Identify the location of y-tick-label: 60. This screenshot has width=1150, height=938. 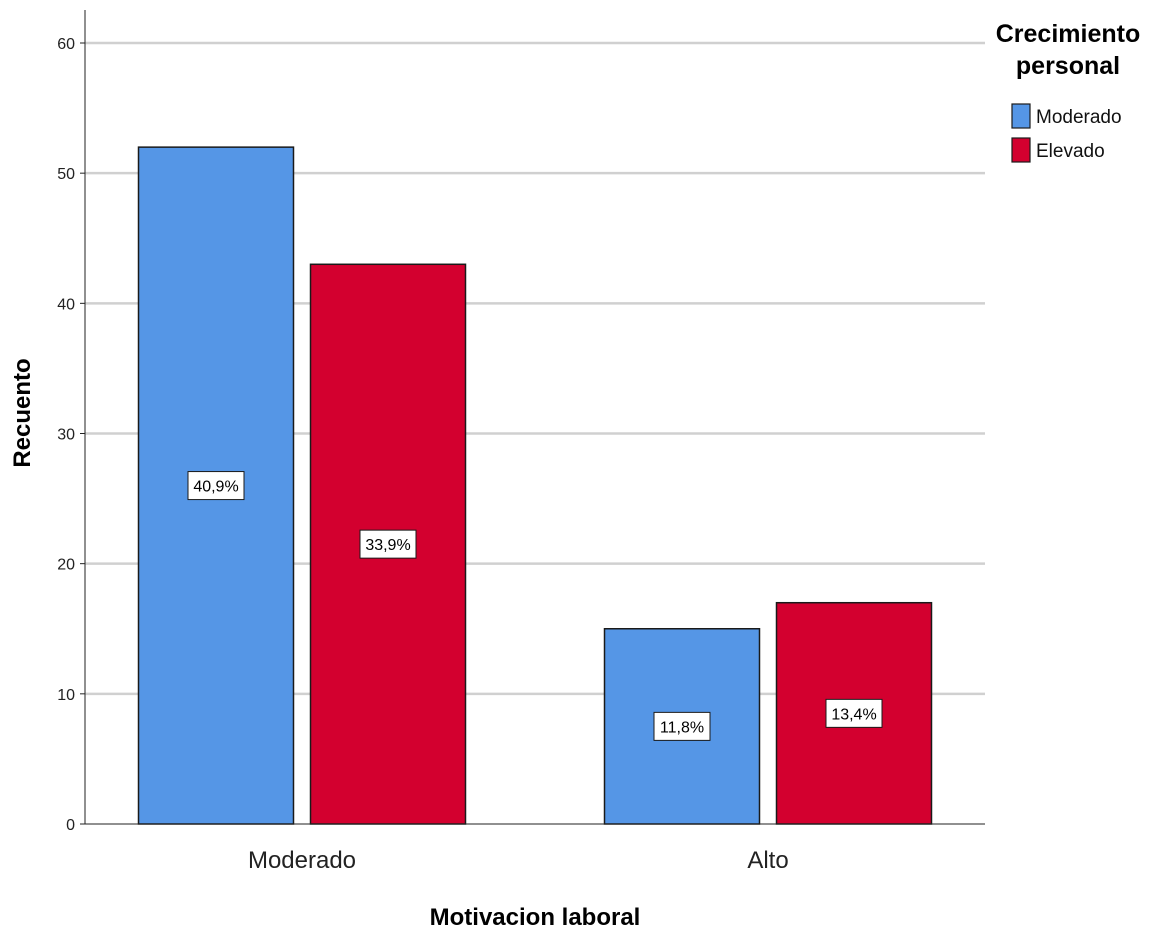
(66, 44).